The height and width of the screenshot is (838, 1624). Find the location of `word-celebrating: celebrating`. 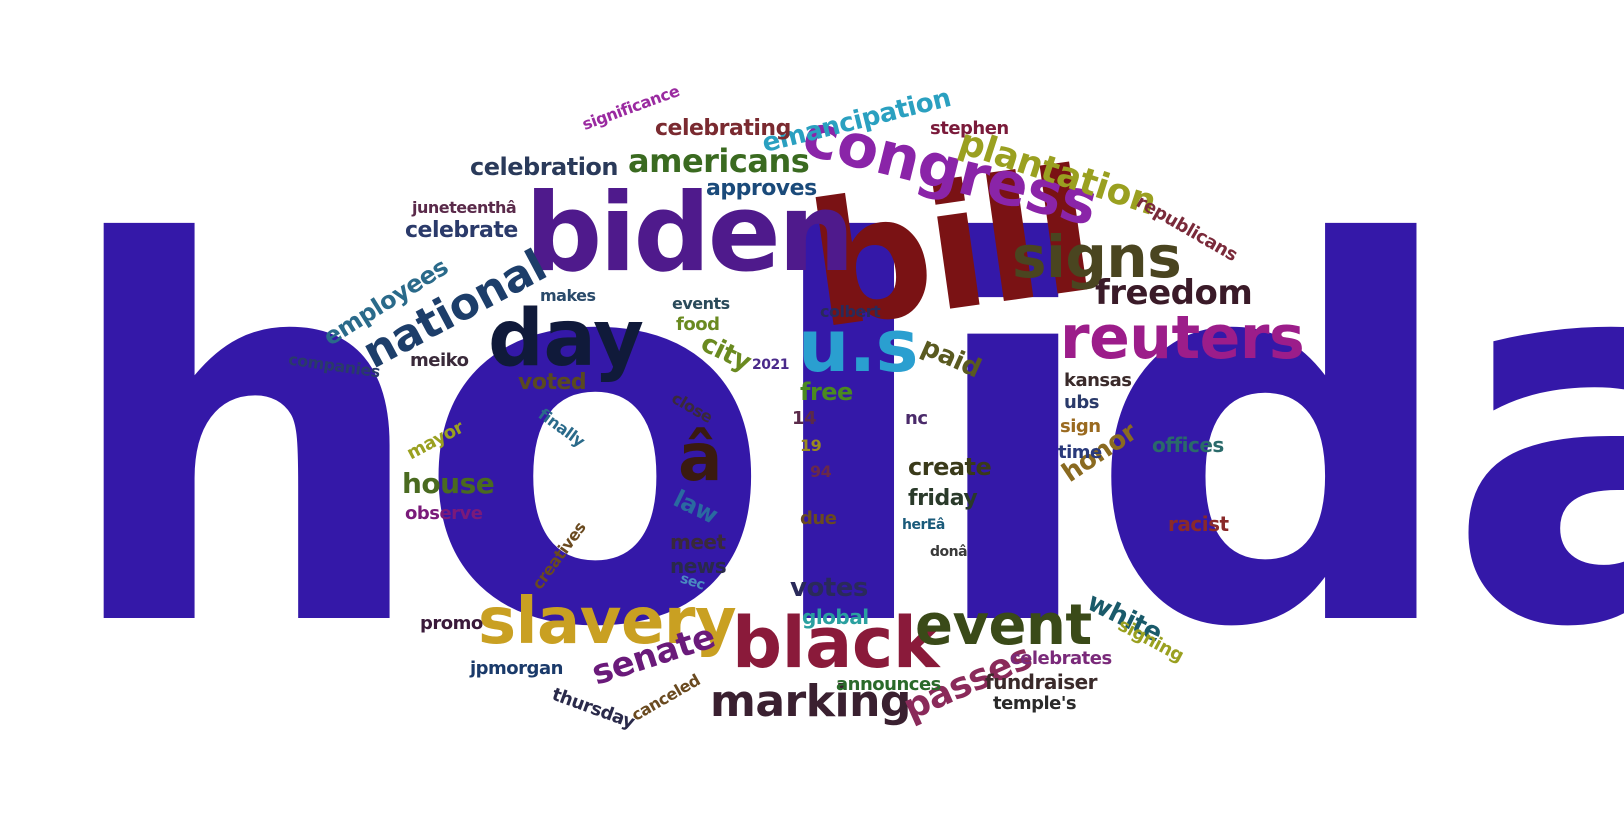

word-celebrating: celebrating is located at coordinates (723, 128).